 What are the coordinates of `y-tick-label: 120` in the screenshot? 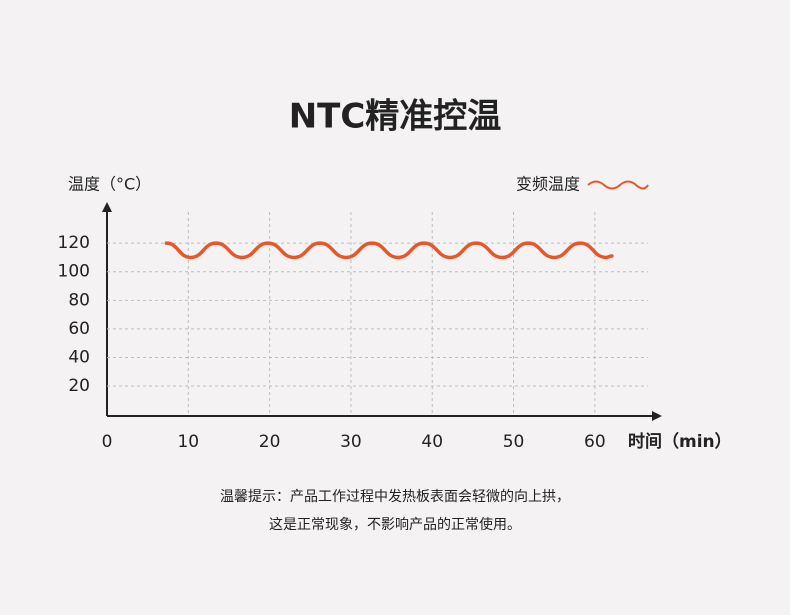 It's located at (74, 243).